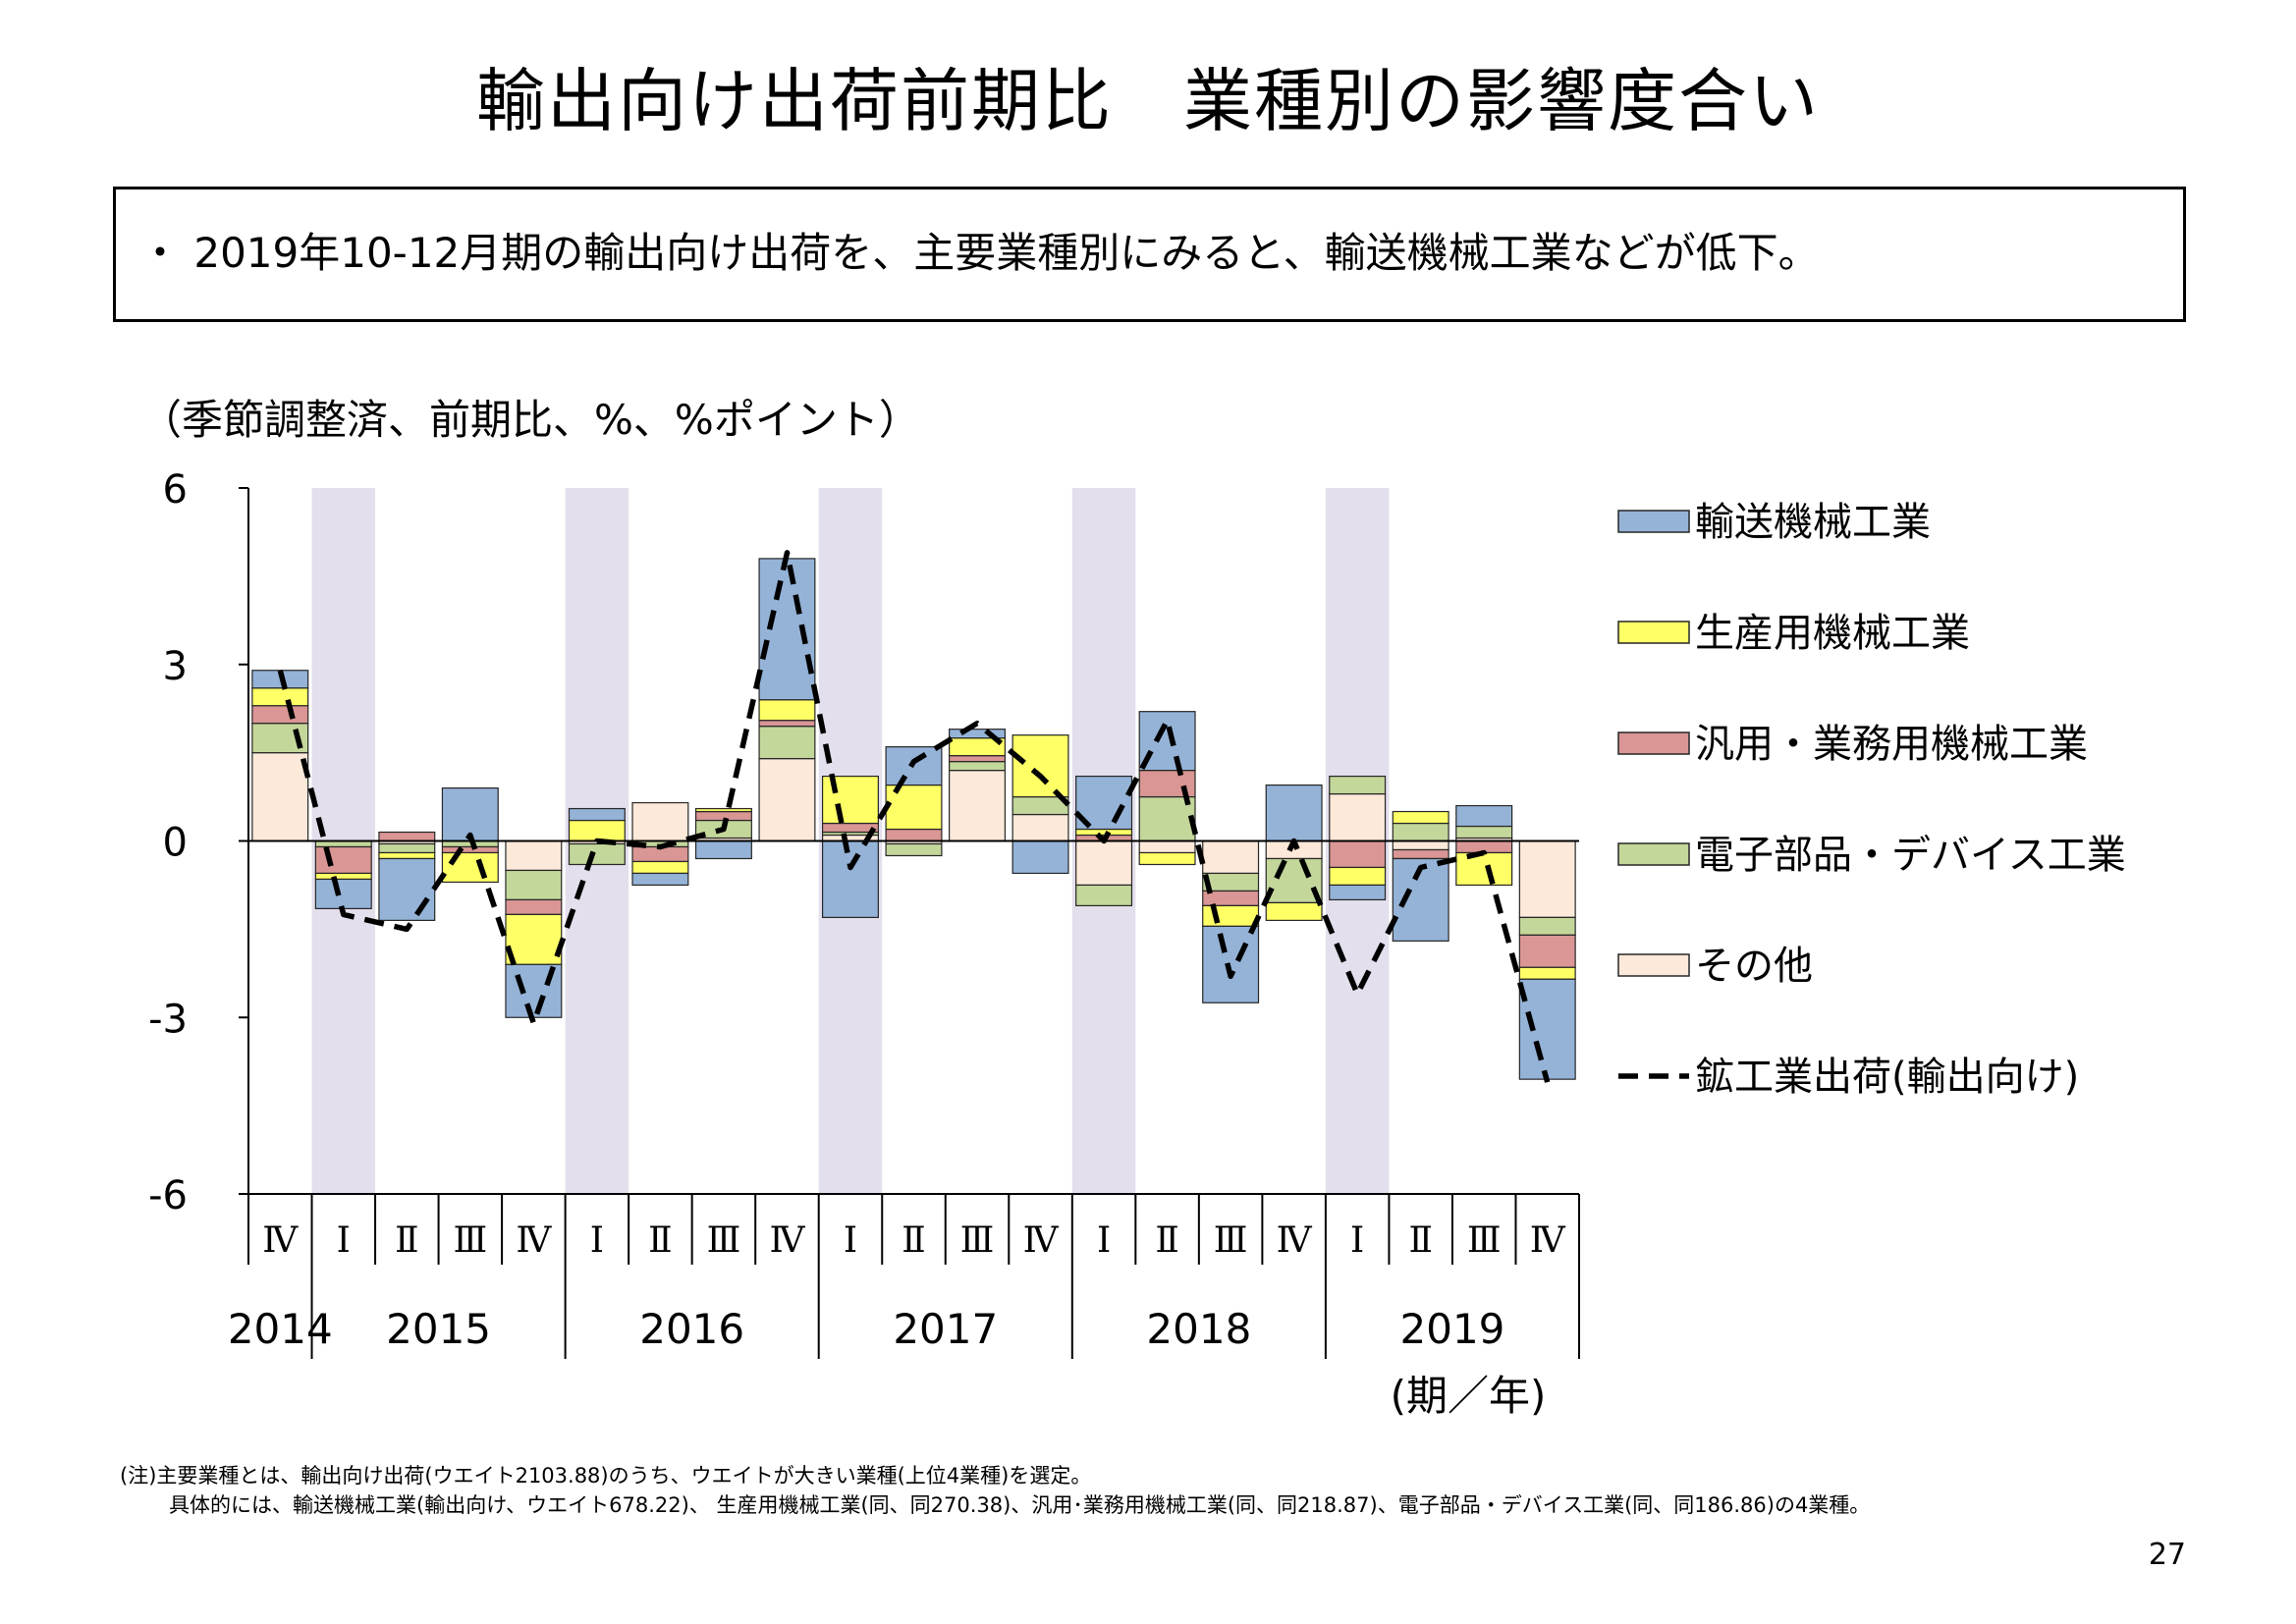 The height and width of the screenshot is (1624, 2296). Describe the element at coordinates (1813, 522) in the screenshot. I see `legend-label: 輸送機械工業` at that location.